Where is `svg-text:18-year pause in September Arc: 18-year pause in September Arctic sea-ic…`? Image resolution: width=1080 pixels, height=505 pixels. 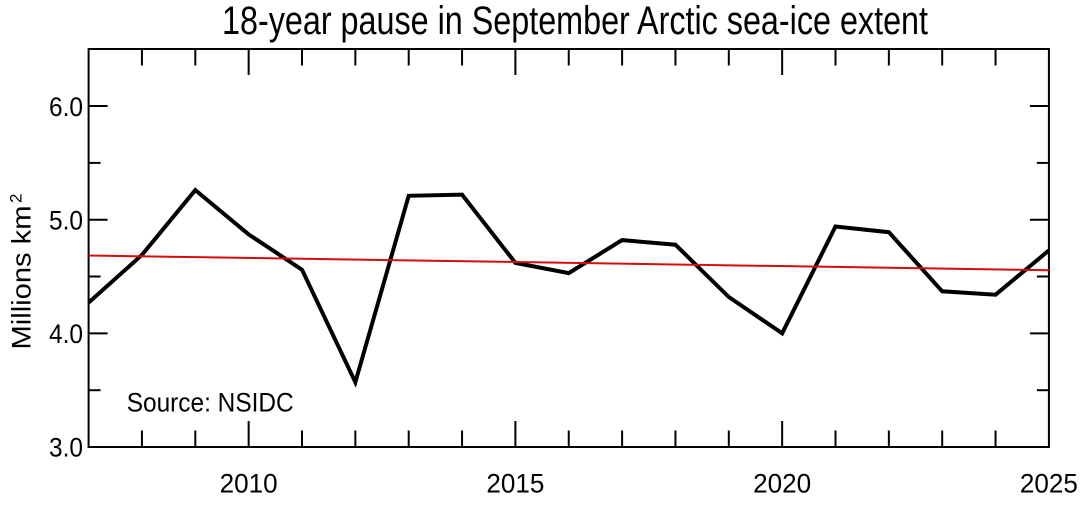 svg-text:18-year pause in September Arc: 18-year pause in September Arctic sea-ic… is located at coordinates (575, 21).